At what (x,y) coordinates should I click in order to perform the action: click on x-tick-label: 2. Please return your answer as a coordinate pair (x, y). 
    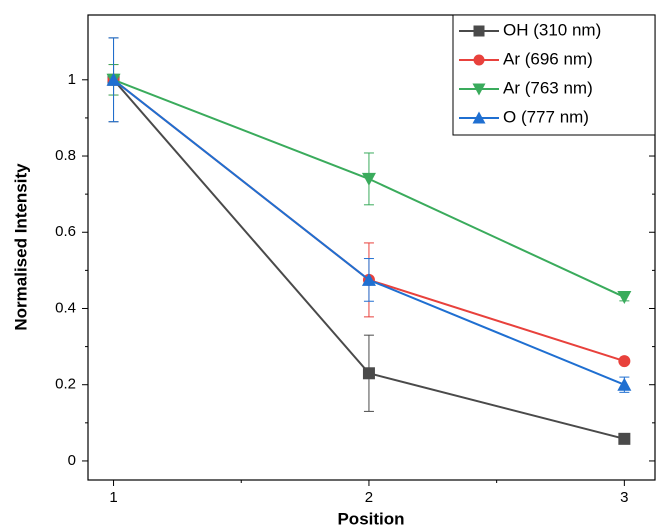
    Looking at the image, I should click on (369, 497).